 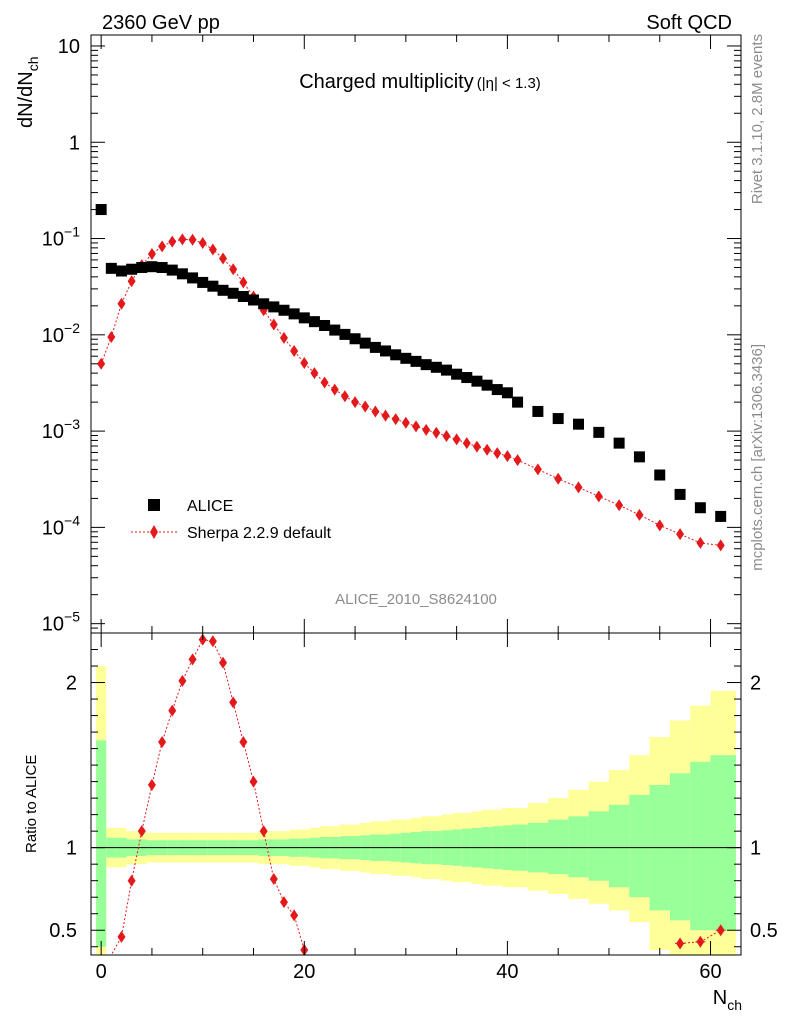 What do you see at coordinates (757, 457) in the screenshot?
I see `mcplots-label: mcplots.cern.ch [arXiv:1306.3436]` at bounding box center [757, 457].